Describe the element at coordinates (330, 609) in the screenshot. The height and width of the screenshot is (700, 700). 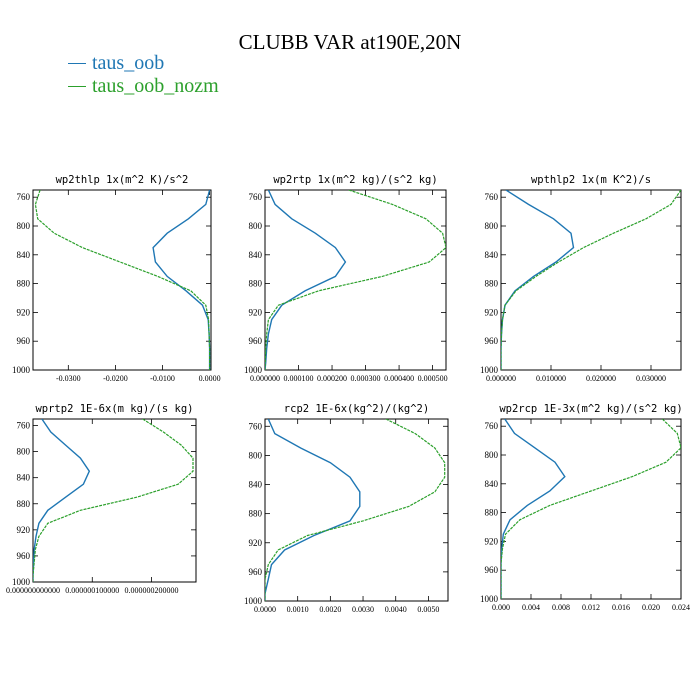
I see `x-tick-label: 0.0020` at that location.